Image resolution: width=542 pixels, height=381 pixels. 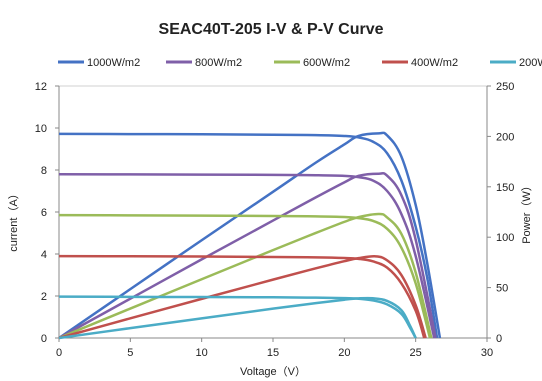 What do you see at coordinates (273, 353) in the screenshot?
I see `x-tick-label: 15` at bounding box center [273, 353].